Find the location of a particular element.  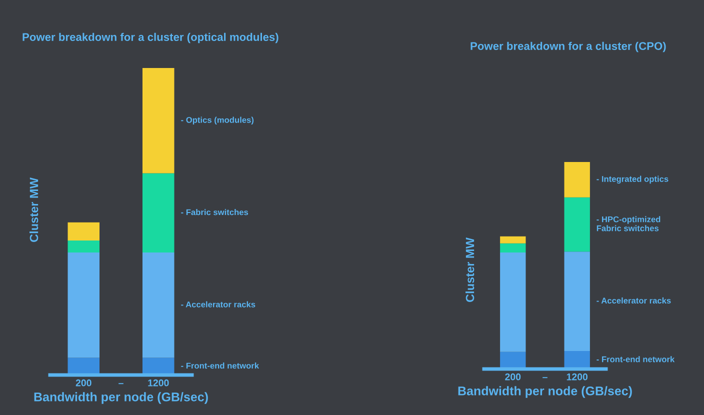

chart-title: Power breakdown for a cluster (CPO) is located at coordinates (568, 47).